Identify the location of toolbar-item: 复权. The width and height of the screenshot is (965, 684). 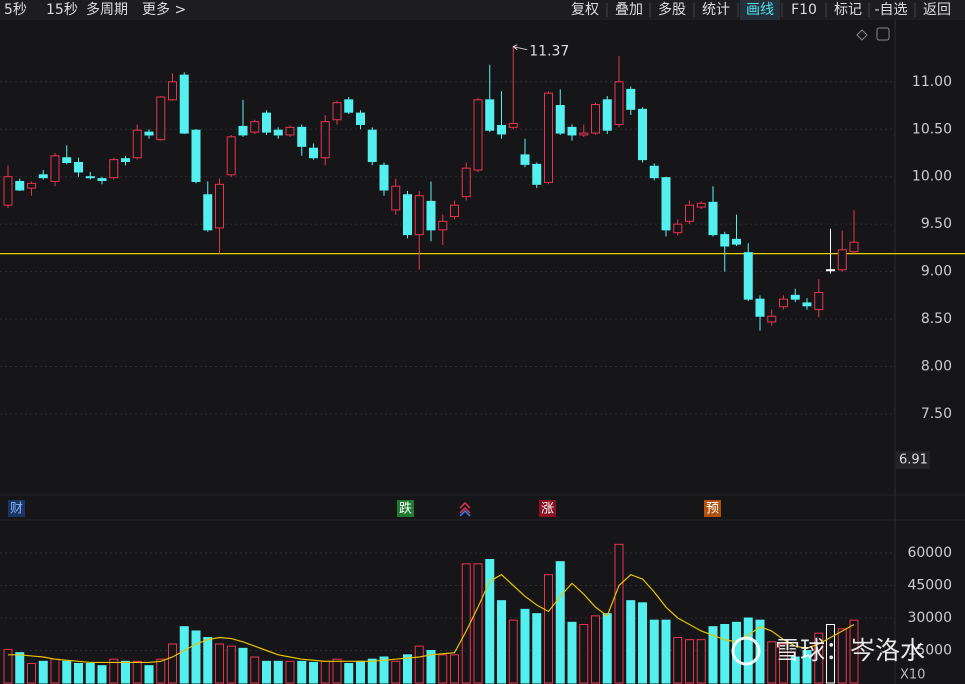
(585, 9).